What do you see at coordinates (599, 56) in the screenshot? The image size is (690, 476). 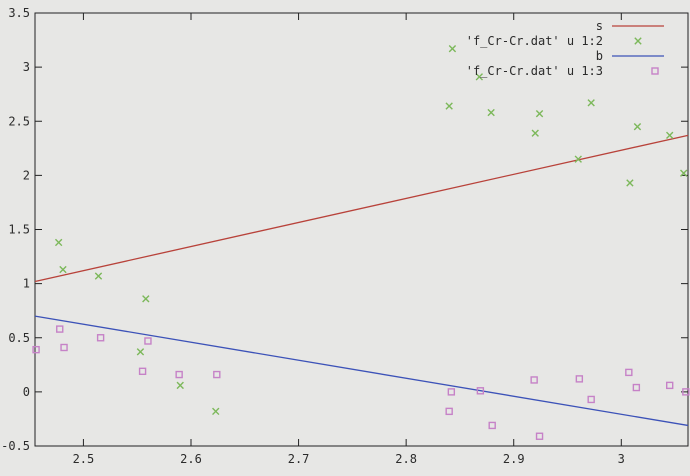 I see `legend-label: b` at bounding box center [599, 56].